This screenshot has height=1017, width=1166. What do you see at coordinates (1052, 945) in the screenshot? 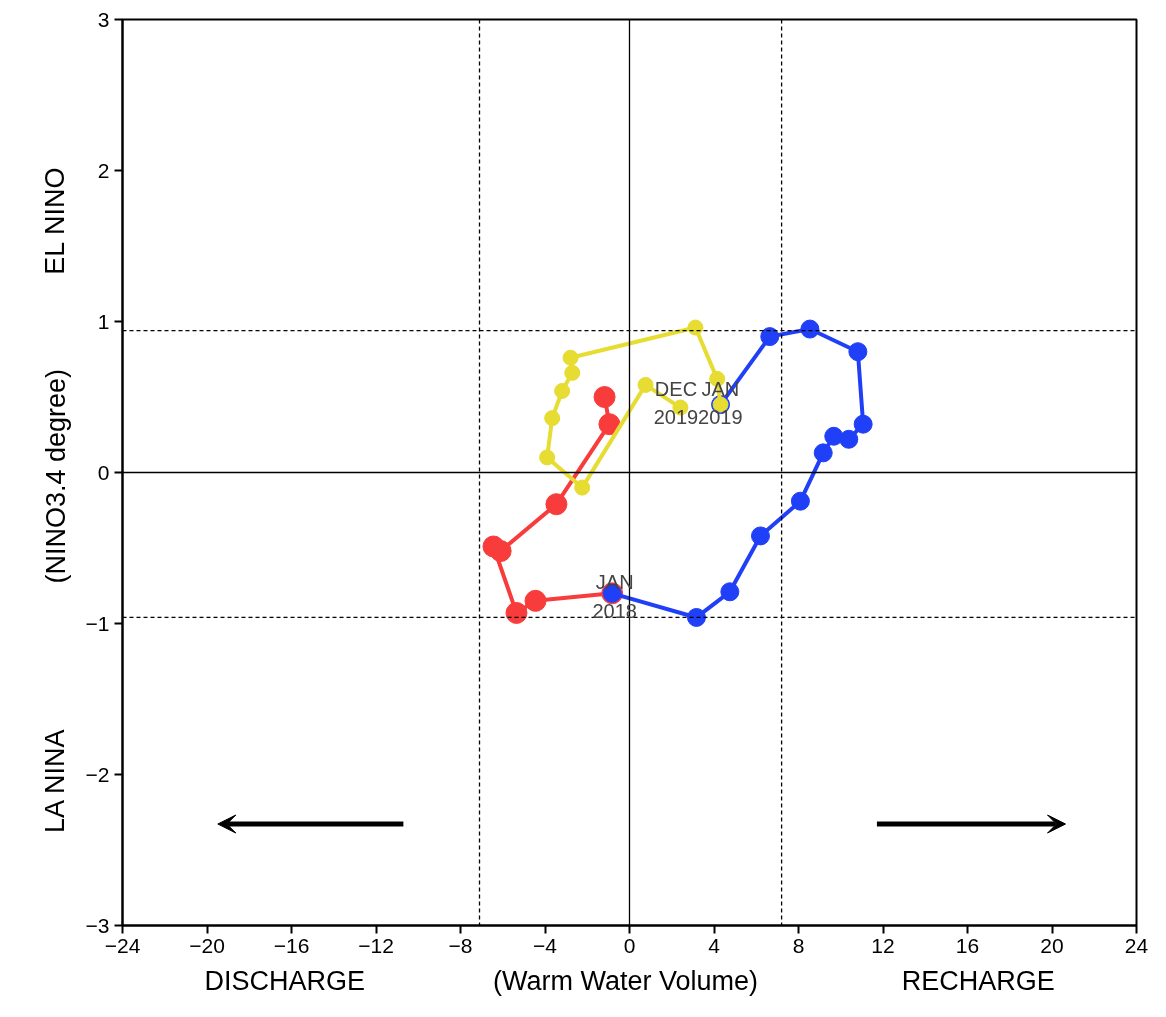
I see `x-tick-label: 20` at bounding box center [1052, 945].